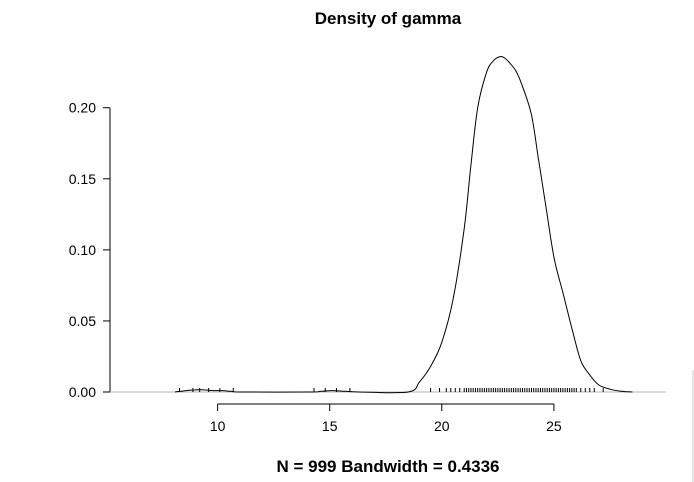 Image resolution: width=694 pixels, height=482 pixels. What do you see at coordinates (388, 18) in the screenshot?
I see `chart-title: Density of gamma` at bounding box center [388, 18].